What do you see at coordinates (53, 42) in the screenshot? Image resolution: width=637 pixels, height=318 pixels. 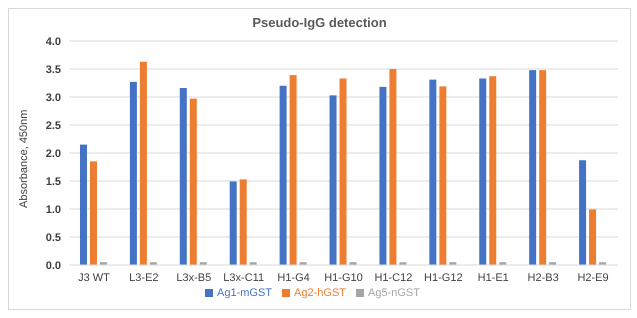 I see `y-tick-label: 4.0` at bounding box center [53, 42].